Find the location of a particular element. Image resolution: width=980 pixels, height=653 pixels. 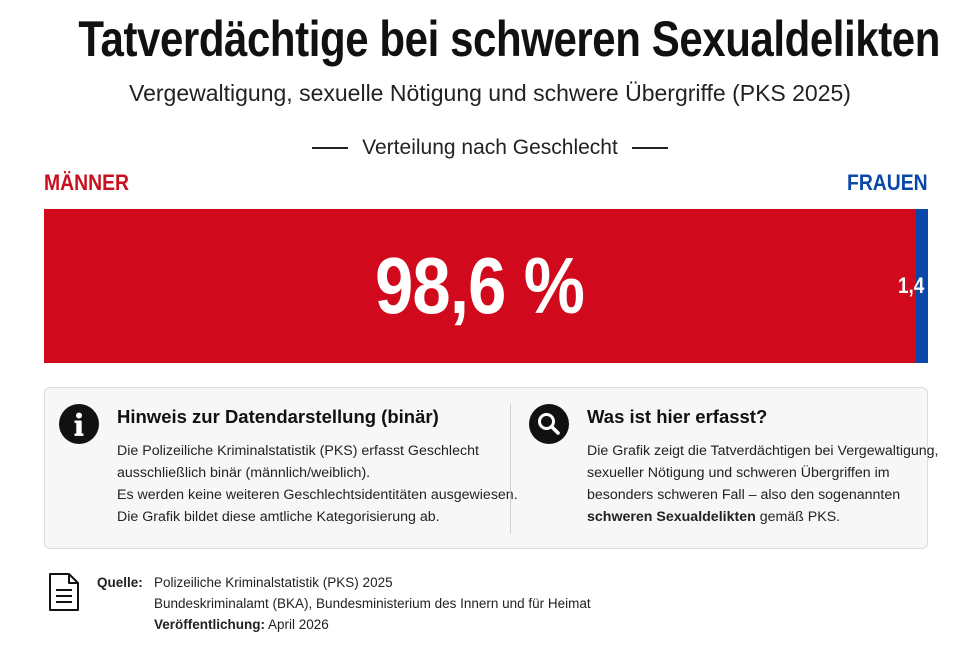

panel-divider is located at coordinates (510, 469).